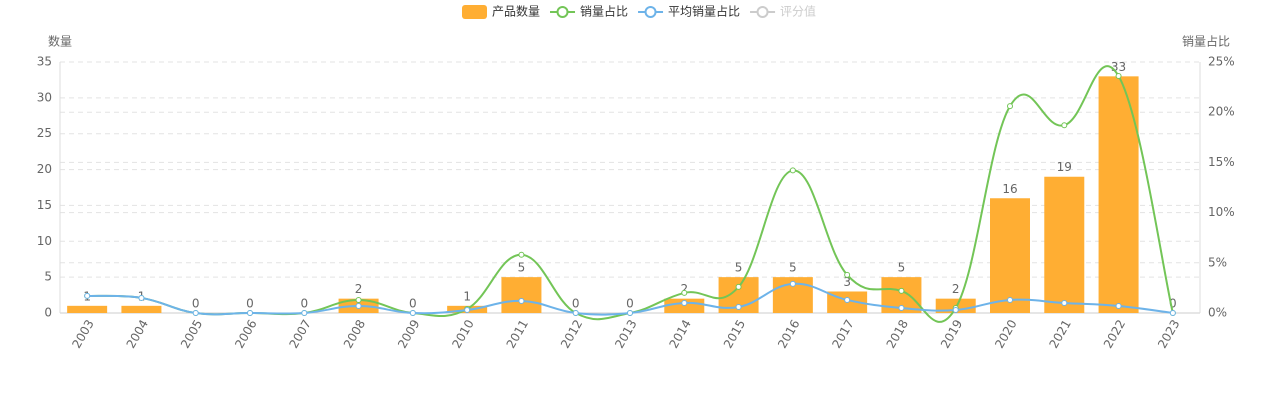 This screenshot has width=1278, height=400. Describe the element at coordinates (516, 11) in the screenshot. I see `legend-label: 产品数量` at that location.